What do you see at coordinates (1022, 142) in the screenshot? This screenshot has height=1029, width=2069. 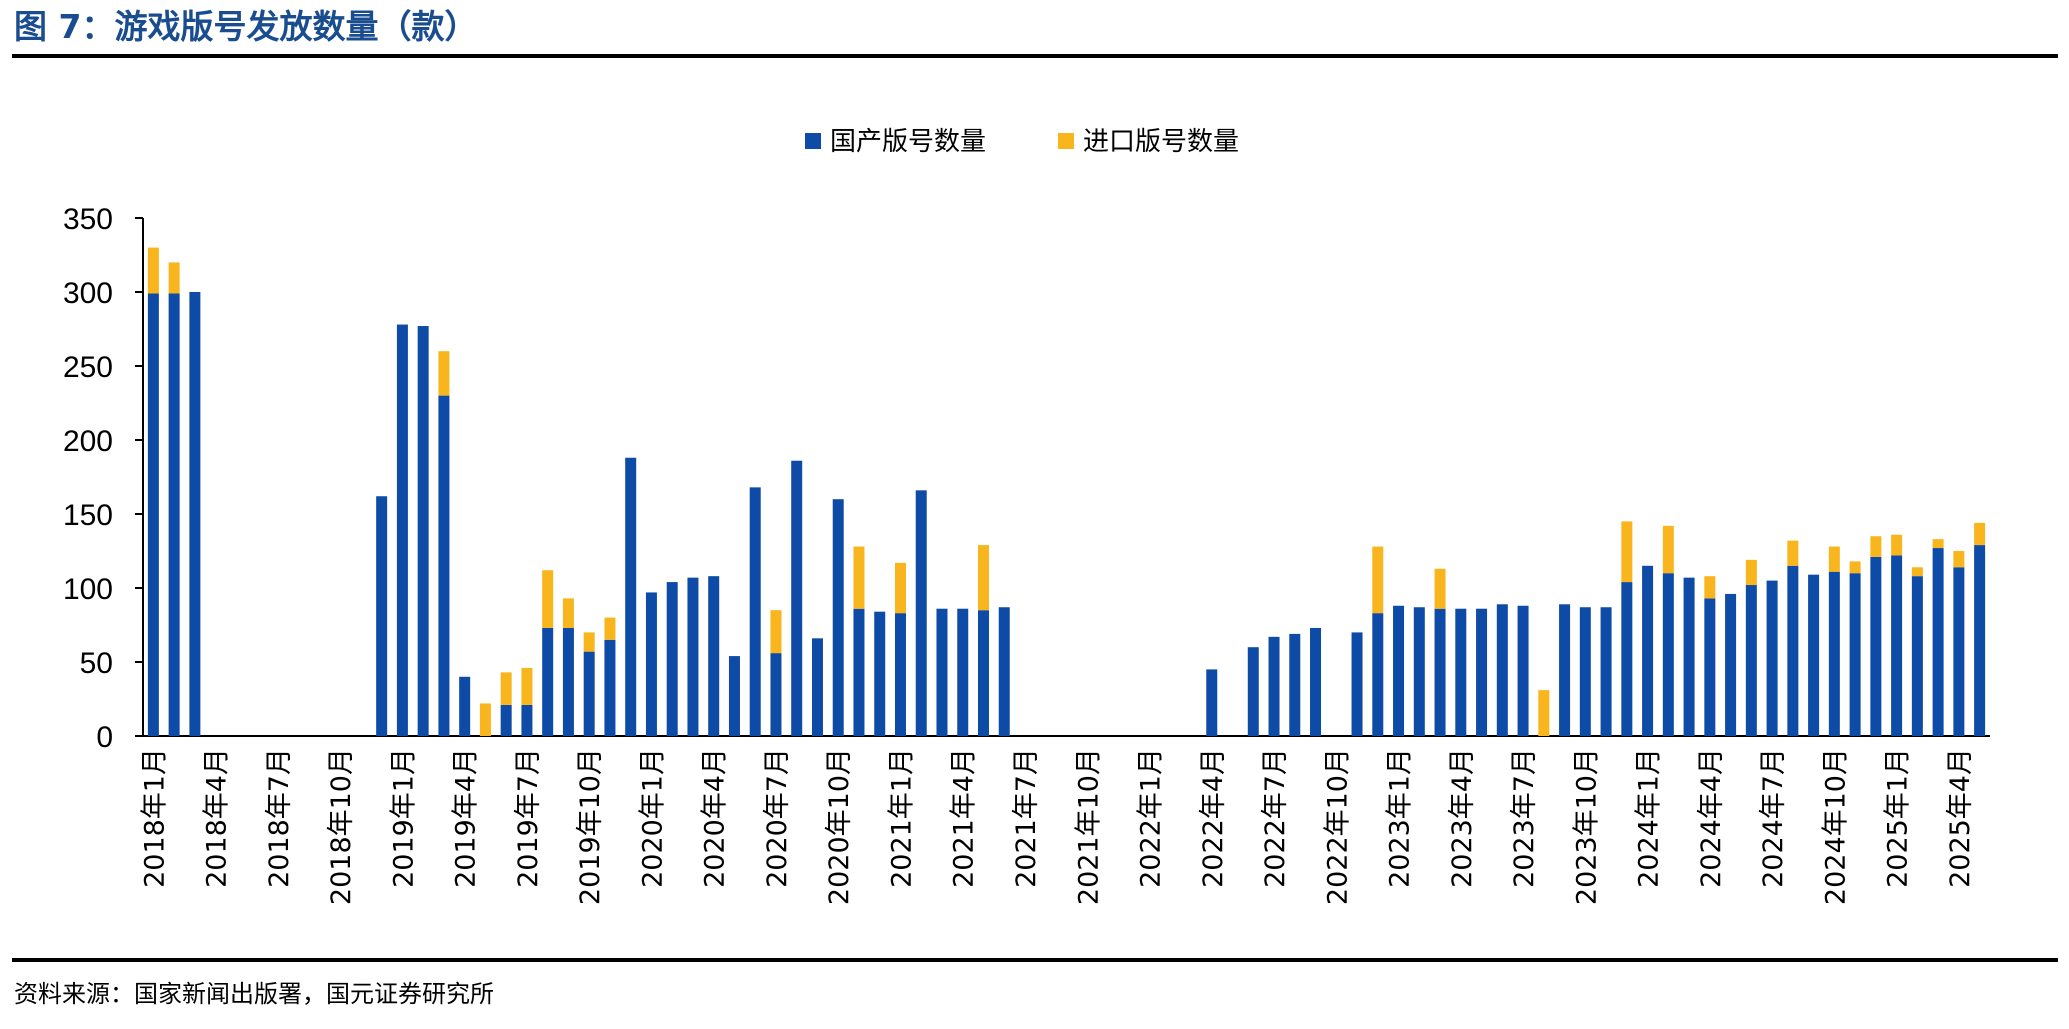 I see `legend: 国产版号数量 进口版号数量` at bounding box center [1022, 142].